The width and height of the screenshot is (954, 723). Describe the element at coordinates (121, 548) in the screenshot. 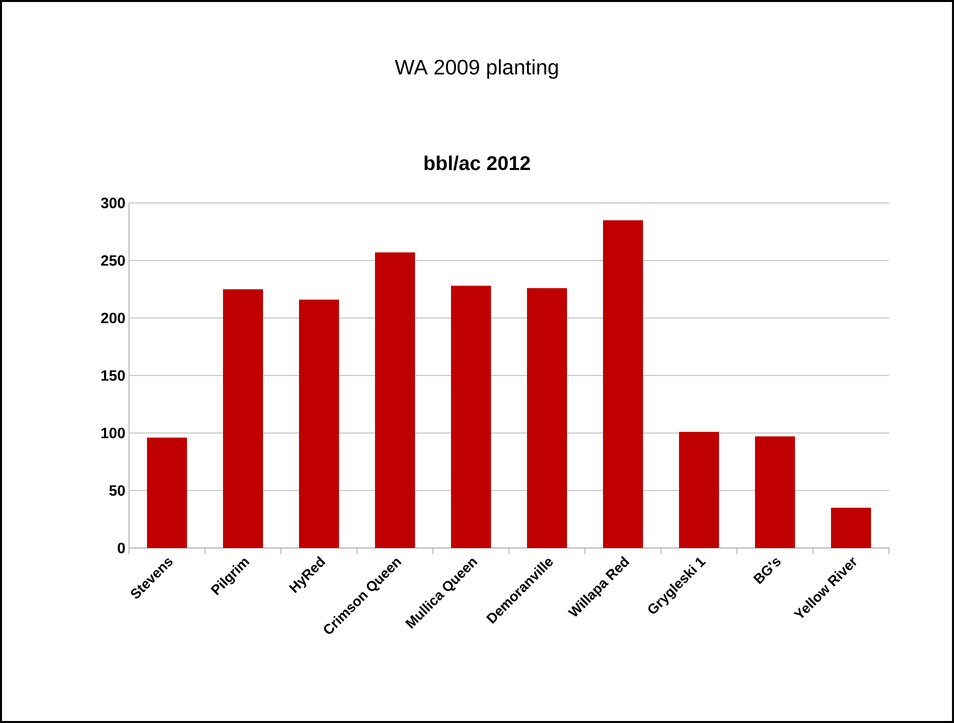

I see `y-tick-label: 0` at that location.